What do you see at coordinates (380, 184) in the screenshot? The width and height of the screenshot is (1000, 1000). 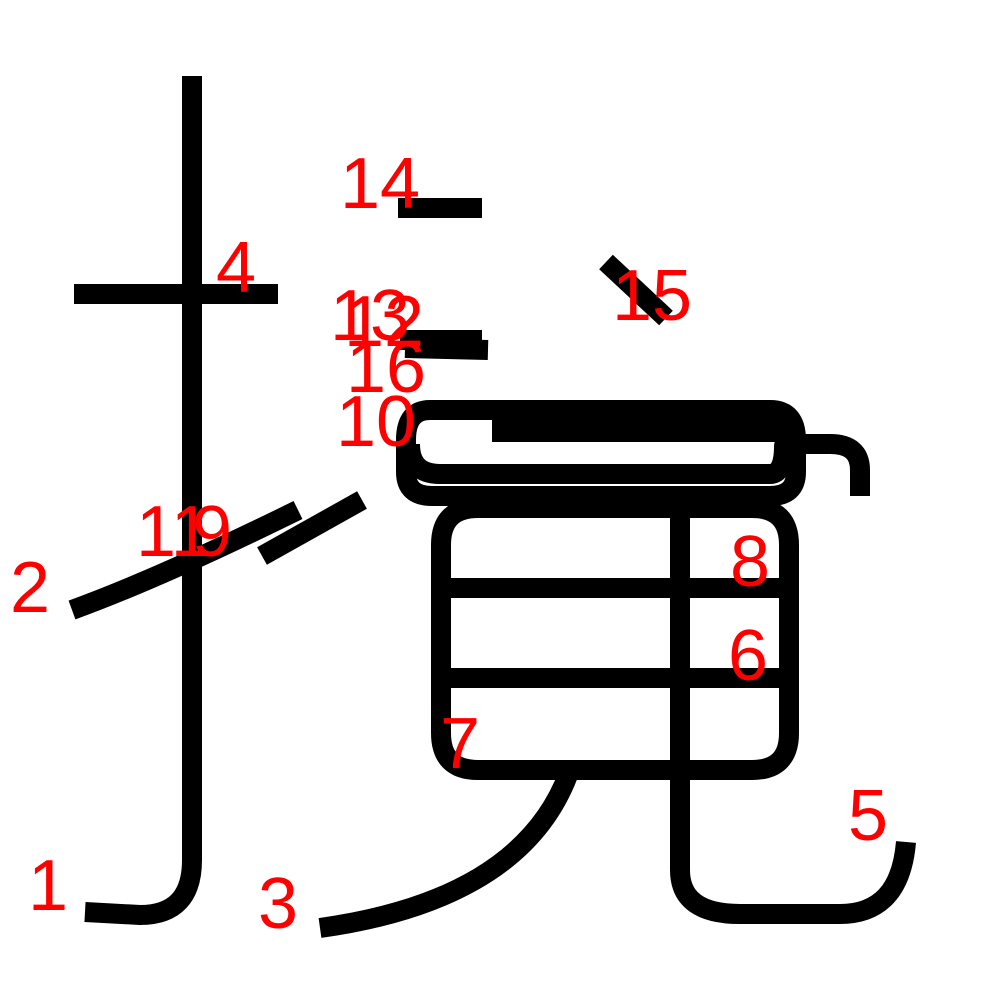 I see `stroke-number-14: 14` at bounding box center [380, 184].